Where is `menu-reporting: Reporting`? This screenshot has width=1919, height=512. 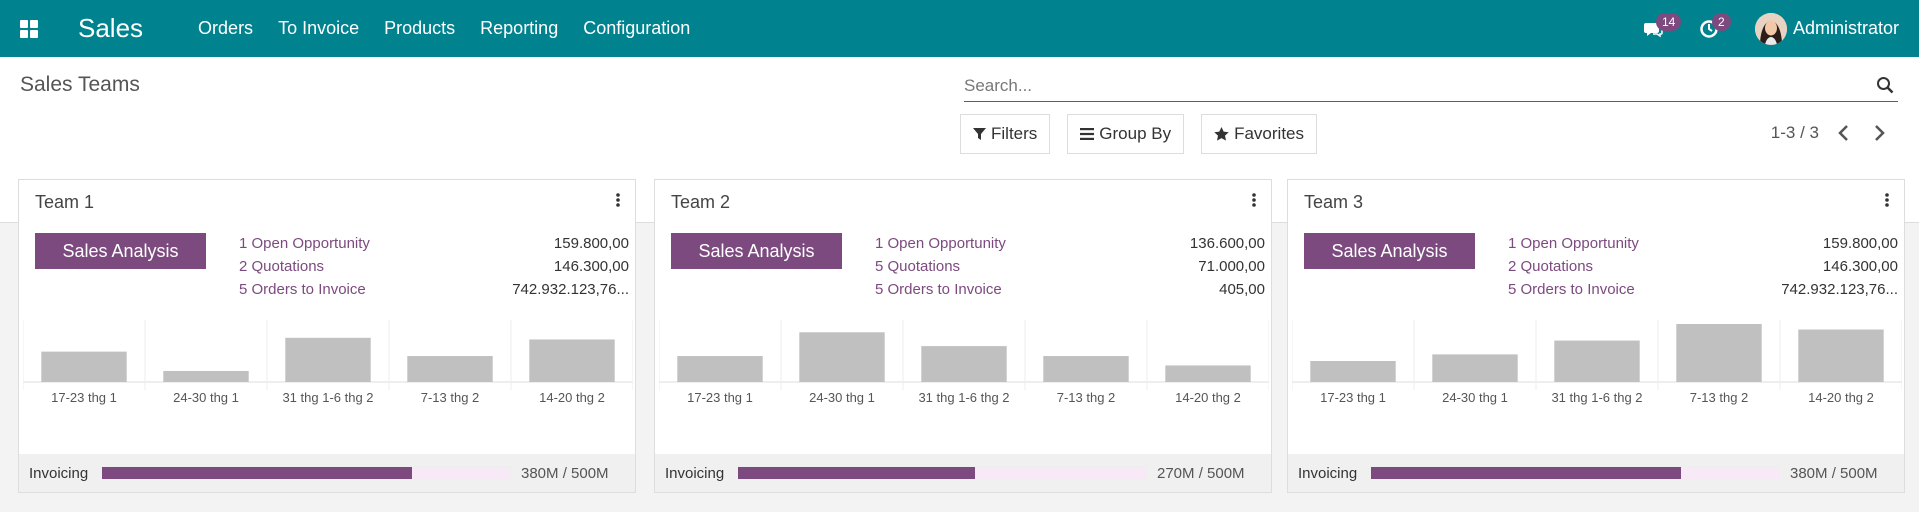
menu-reporting: Reporting is located at coordinates (519, 28).